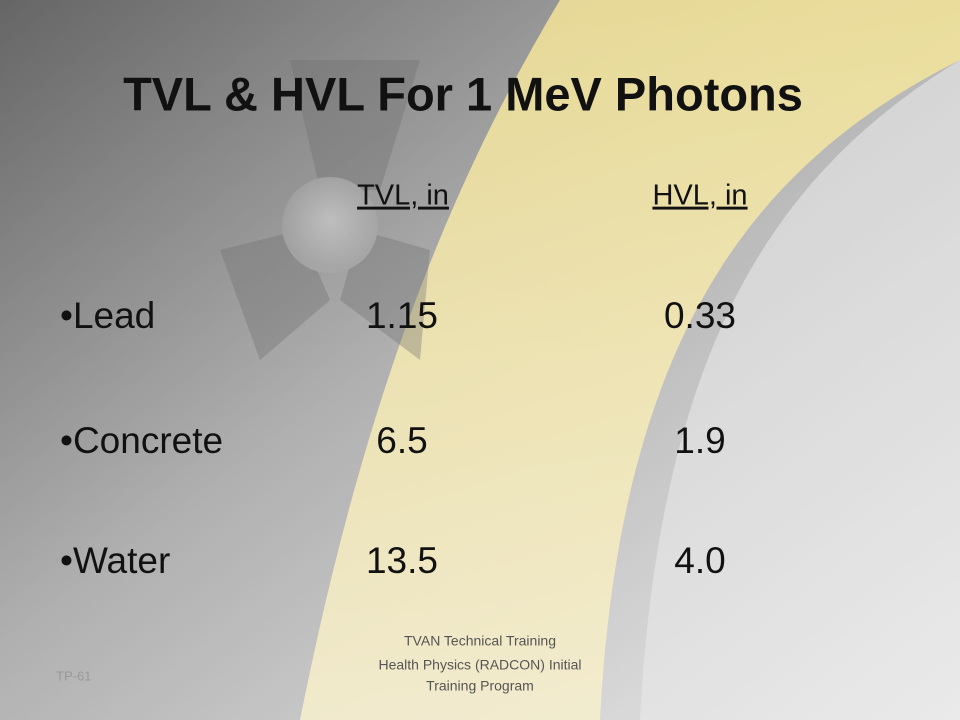  I want to click on table-cell: 1.15, so click(402, 315).